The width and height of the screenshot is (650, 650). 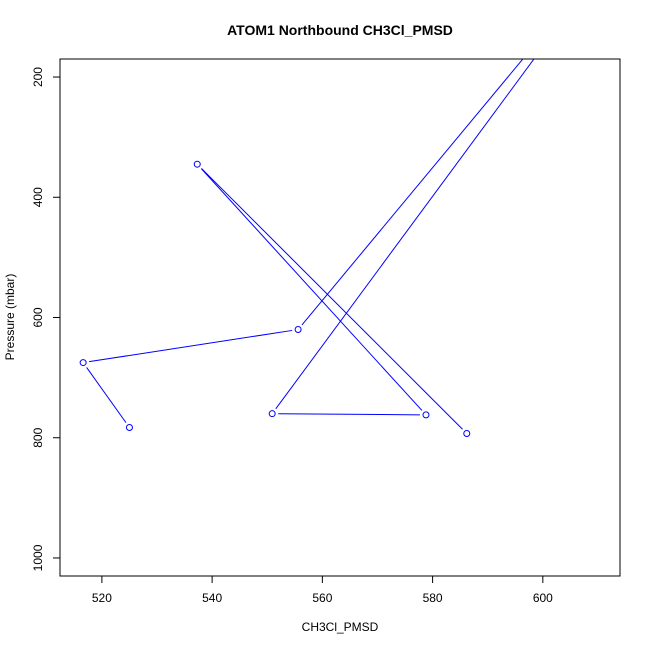 What do you see at coordinates (46, 319) in the screenshot?
I see `y-axis: 200 400 600 800 1000` at bounding box center [46, 319].